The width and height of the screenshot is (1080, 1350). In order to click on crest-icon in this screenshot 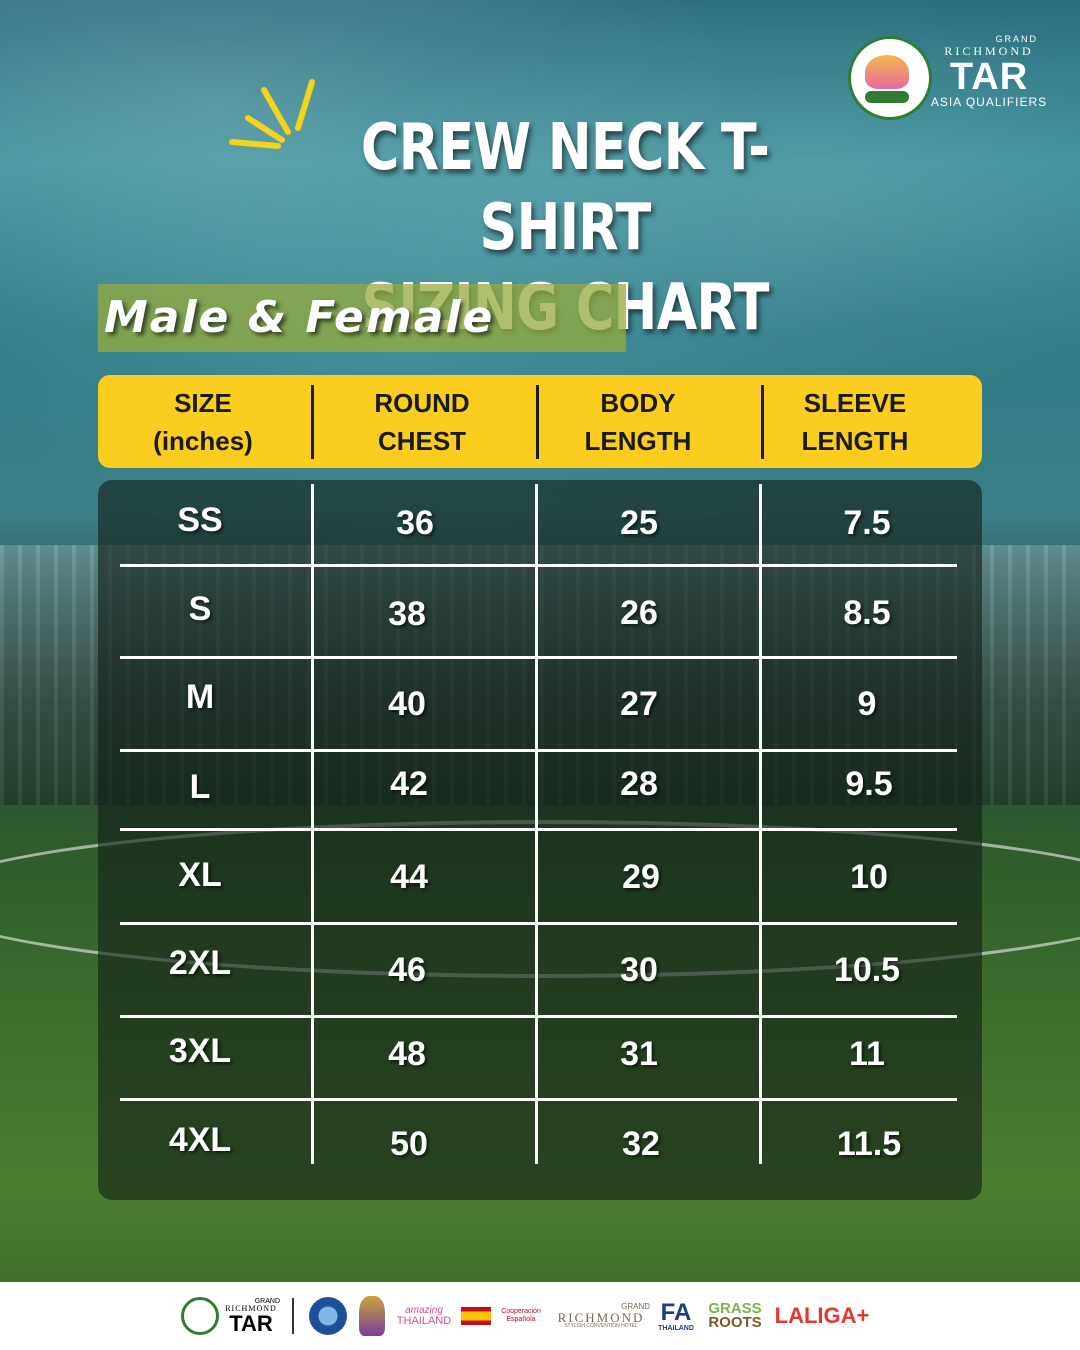, I will do `click(372, 1316)`.